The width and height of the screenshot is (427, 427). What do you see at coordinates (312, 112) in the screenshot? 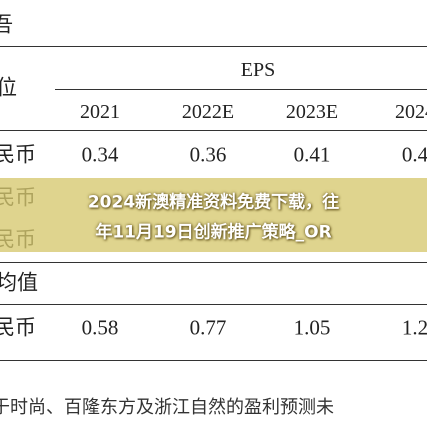
I see `column-header: 2023E` at bounding box center [312, 112].